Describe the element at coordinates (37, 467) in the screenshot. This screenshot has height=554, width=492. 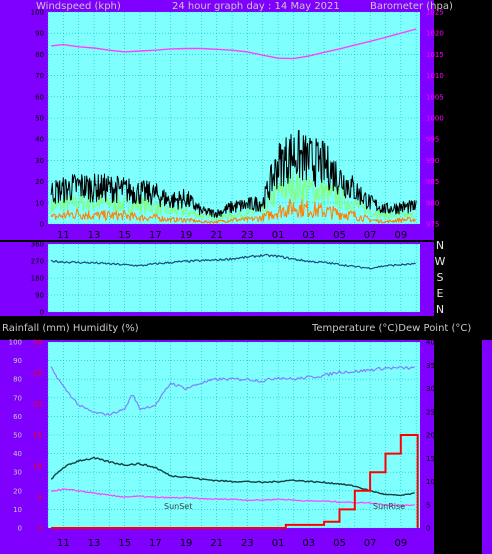
I see `rain-tick: 10` at that location.